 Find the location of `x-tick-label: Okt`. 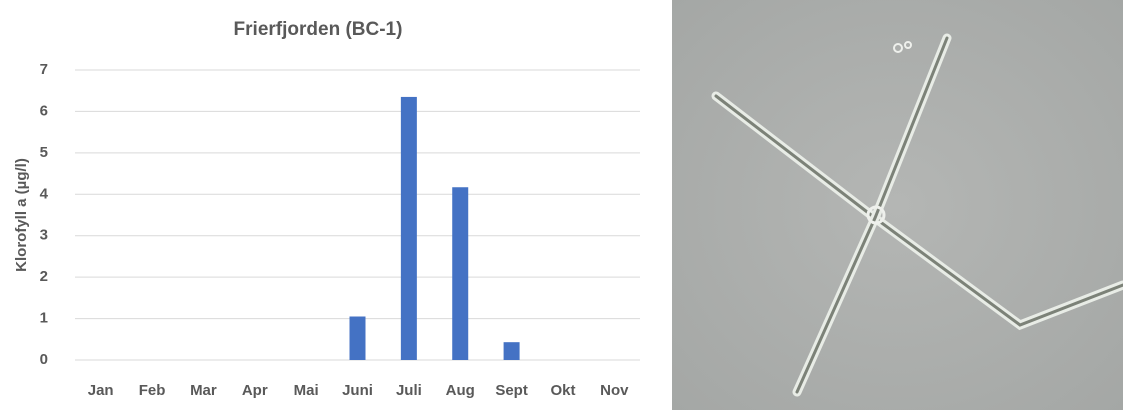

x-tick-label: Okt is located at coordinates (562, 390).